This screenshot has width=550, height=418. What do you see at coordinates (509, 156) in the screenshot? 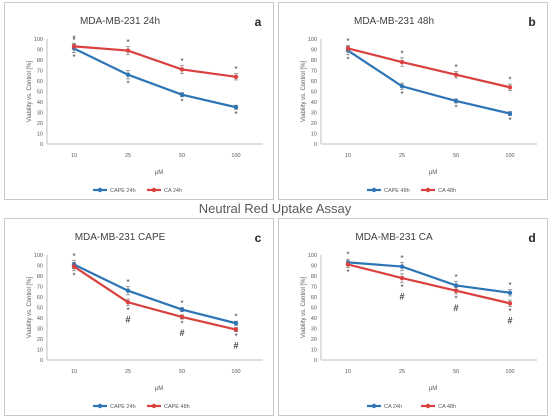
I see `x-tick-label: 100` at bounding box center [509, 156].